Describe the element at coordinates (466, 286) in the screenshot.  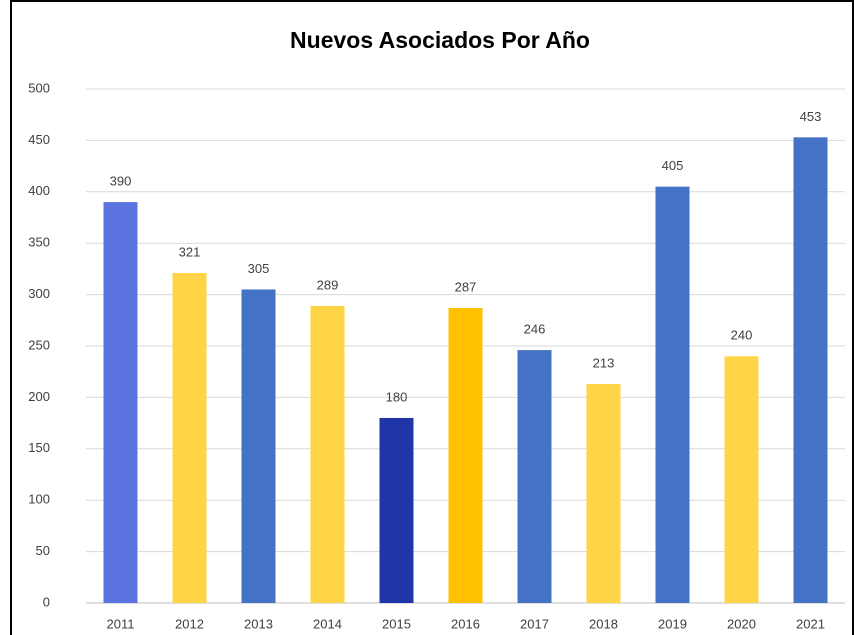
I see `data-label: 287` at that location.